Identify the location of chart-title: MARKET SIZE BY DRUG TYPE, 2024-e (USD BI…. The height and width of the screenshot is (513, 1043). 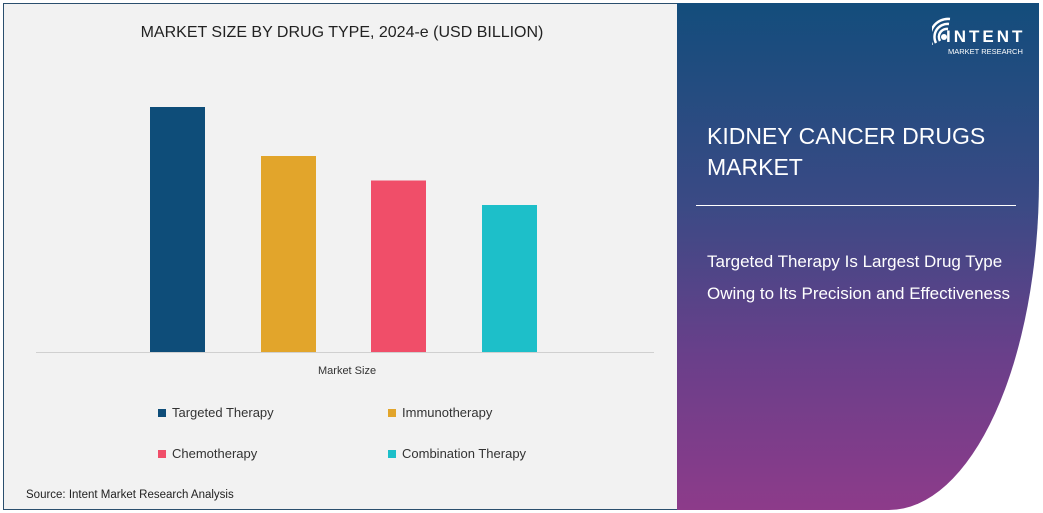
(342, 32).